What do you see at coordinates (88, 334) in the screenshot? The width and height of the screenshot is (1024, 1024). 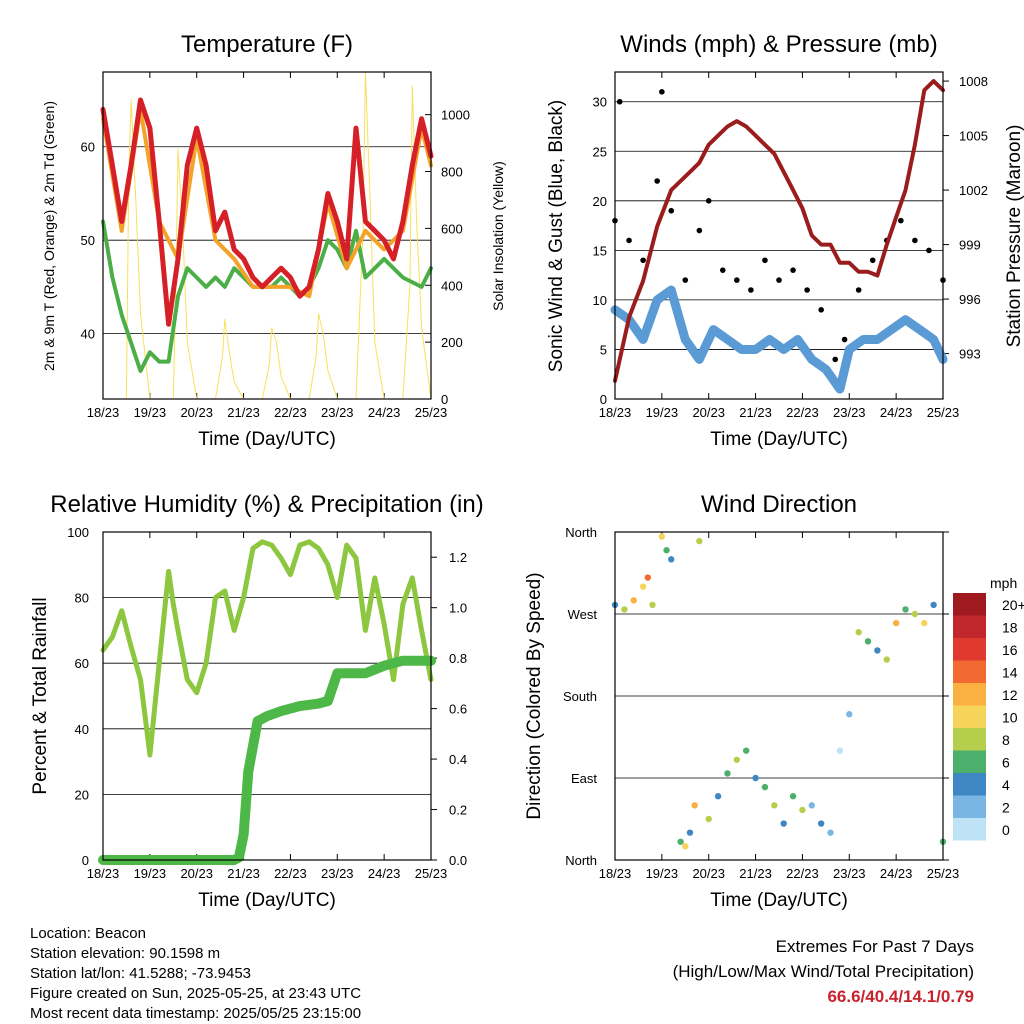 I see `y-tick-label: 40` at bounding box center [88, 334].